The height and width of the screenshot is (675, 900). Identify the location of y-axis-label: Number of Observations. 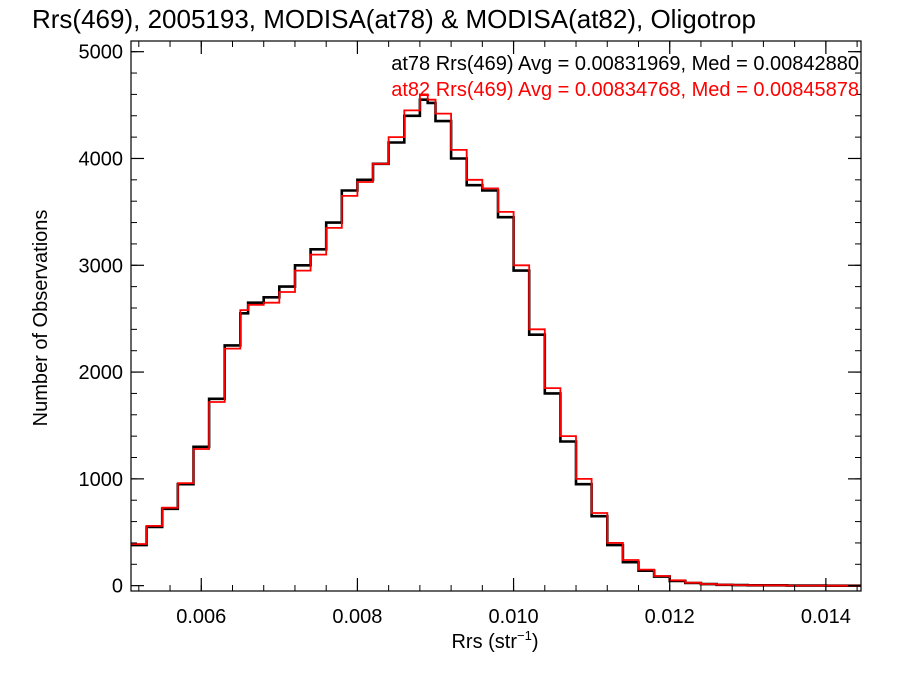
(41, 318).